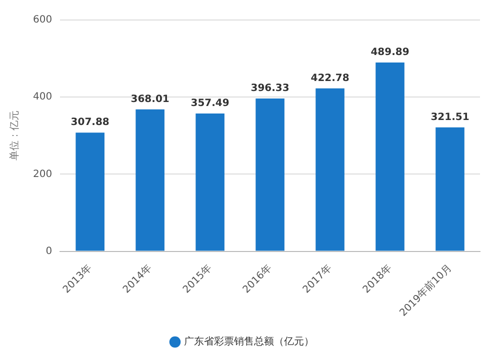  What do you see at coordinates (42, 97) in the screenshot?
I see `y-tick-label: 400` at bounding box center [42, 97].